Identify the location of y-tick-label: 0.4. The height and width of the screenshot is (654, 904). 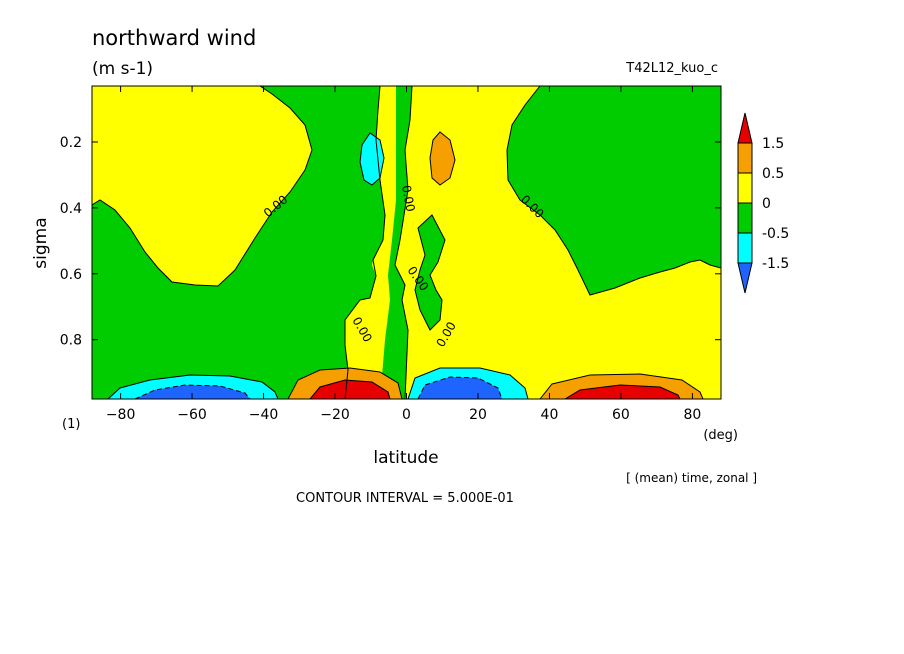
(71, 209).